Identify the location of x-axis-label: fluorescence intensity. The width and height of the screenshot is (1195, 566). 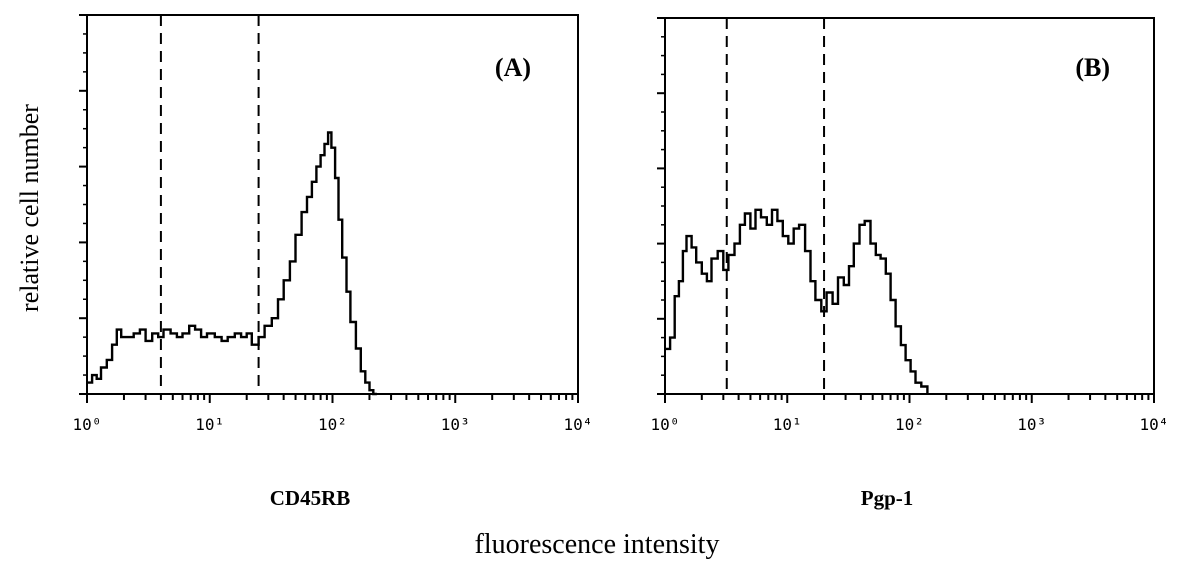
(597, 544).